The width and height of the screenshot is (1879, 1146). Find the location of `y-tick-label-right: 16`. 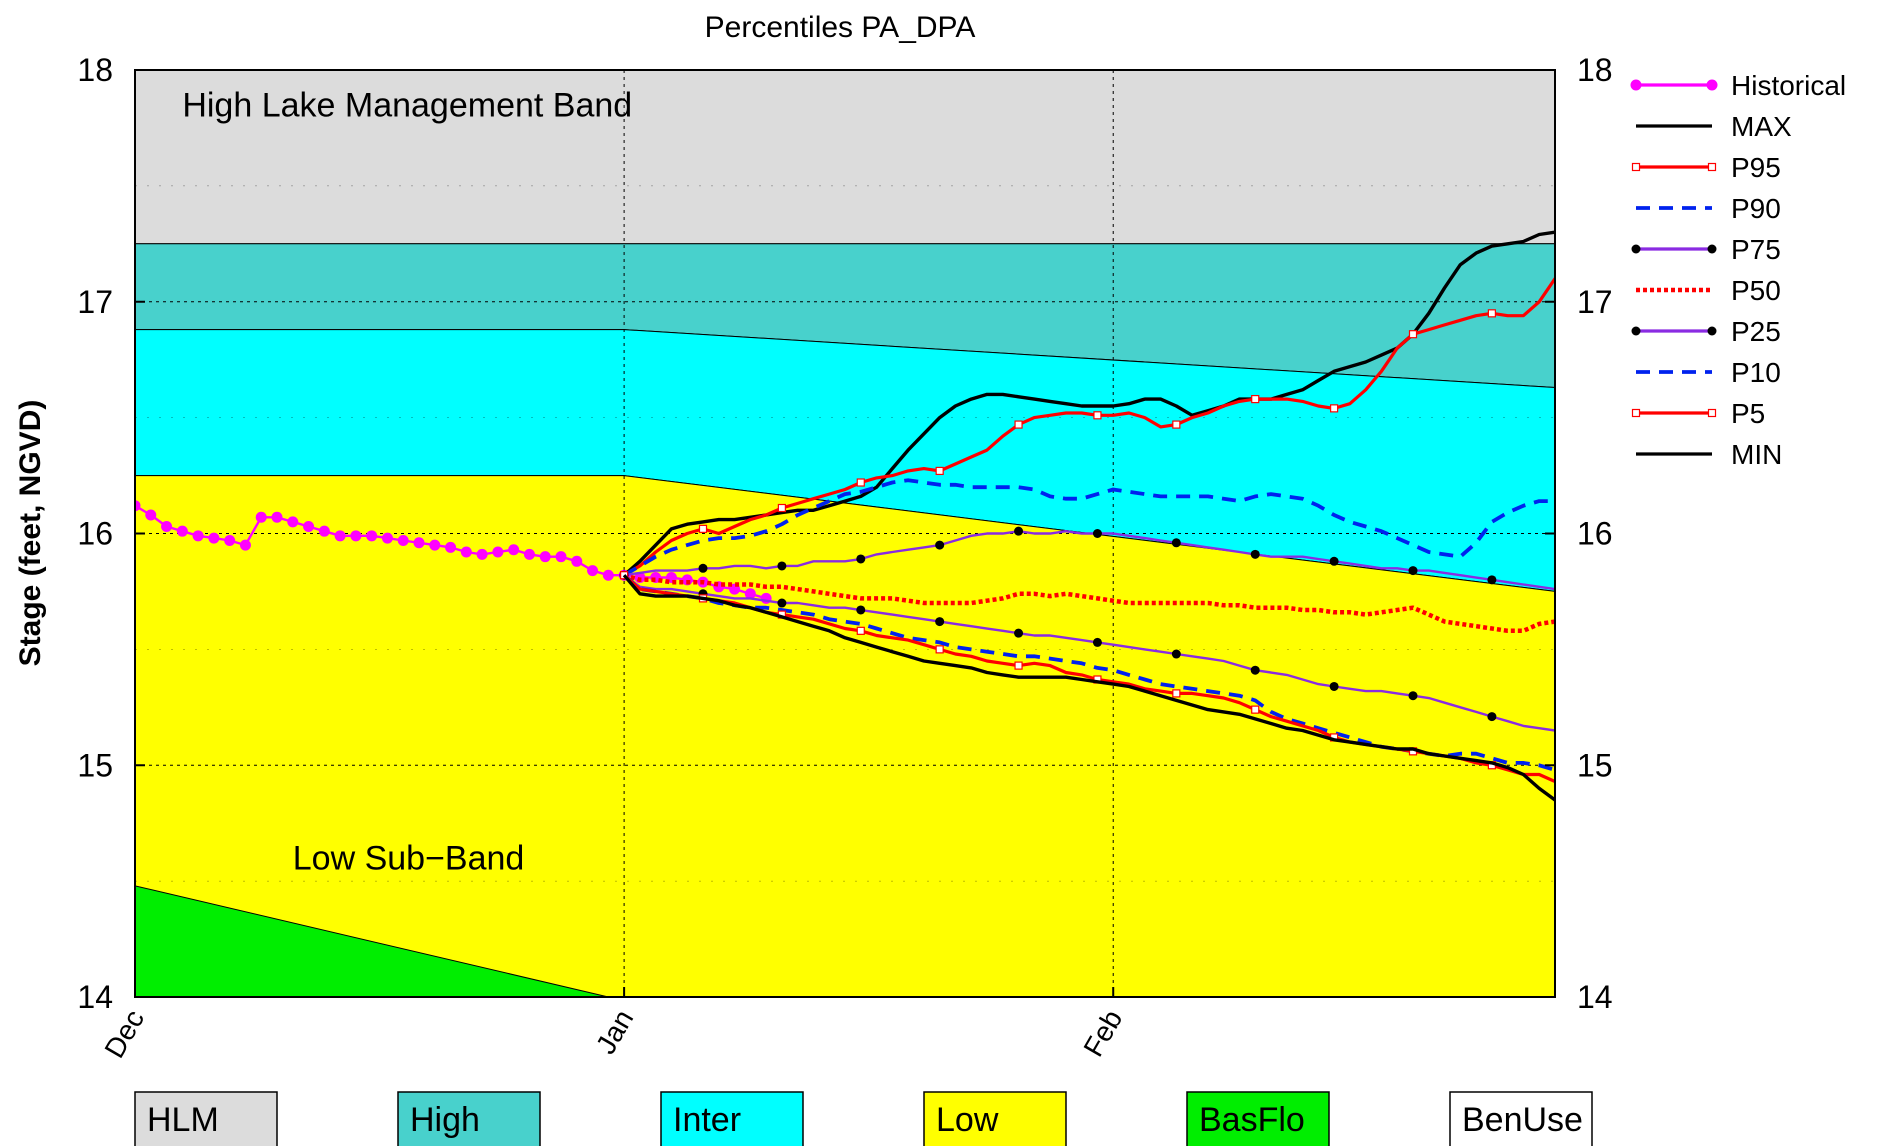

y-tick-label-right: 16 is located at coordinates (1595, 534).